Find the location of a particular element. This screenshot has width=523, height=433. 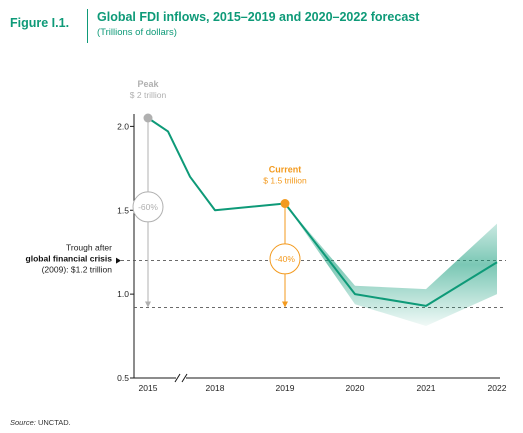

x-tick-label: 2022 is located at coordinates (497, 388).